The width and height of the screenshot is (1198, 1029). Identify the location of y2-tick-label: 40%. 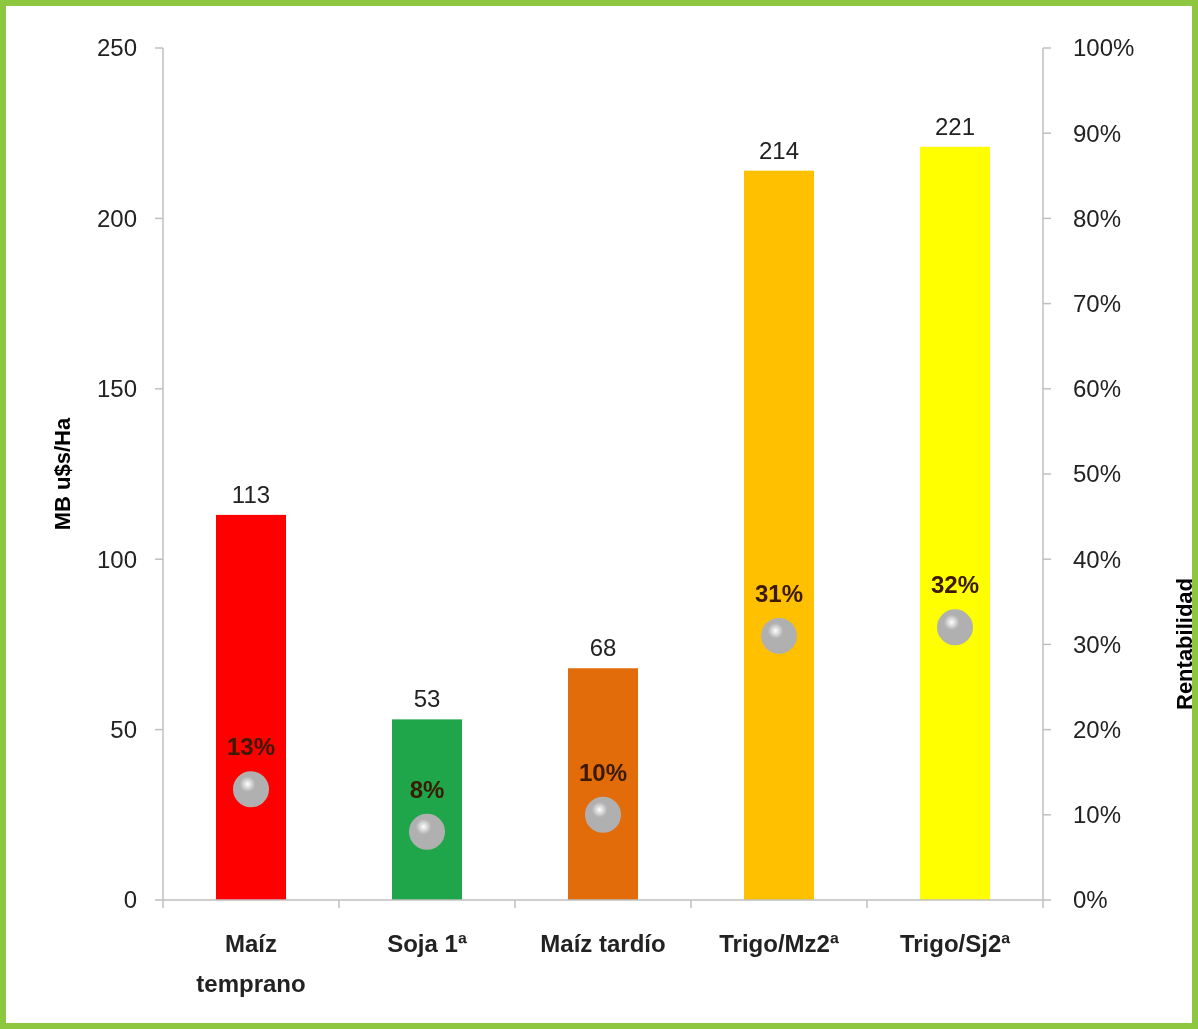
(1097, 559).